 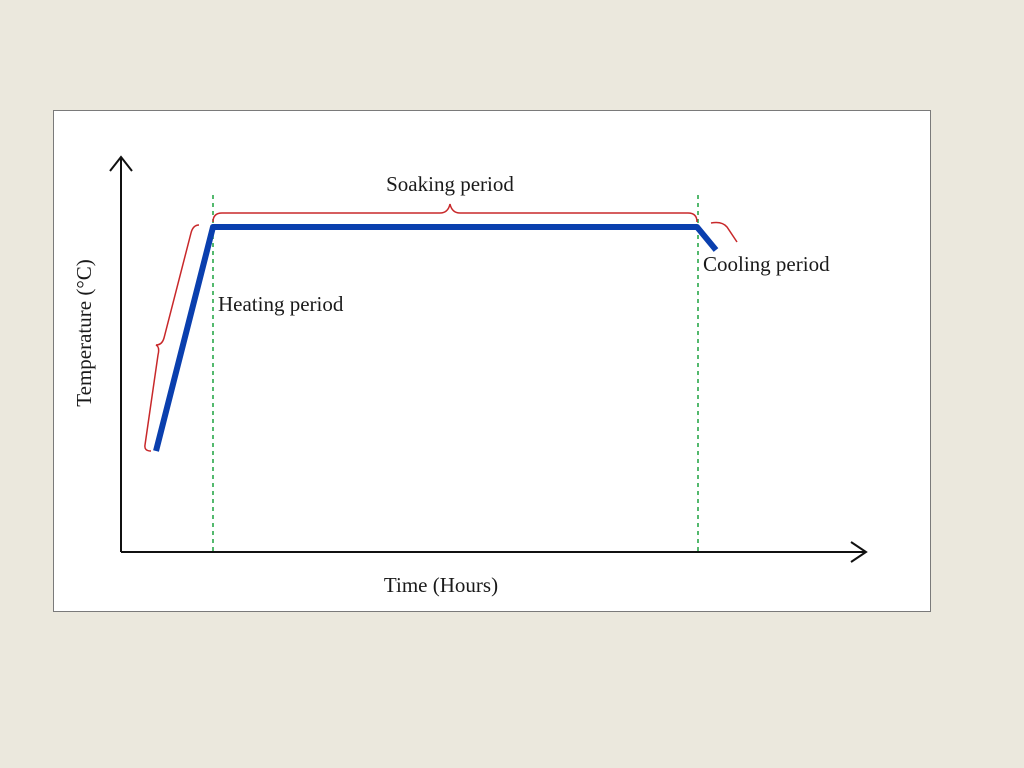 What do you see at coordinates (121, 163) in the screenshot?
I see `y-axis-arrowhead` at bounding box center [121, 163].